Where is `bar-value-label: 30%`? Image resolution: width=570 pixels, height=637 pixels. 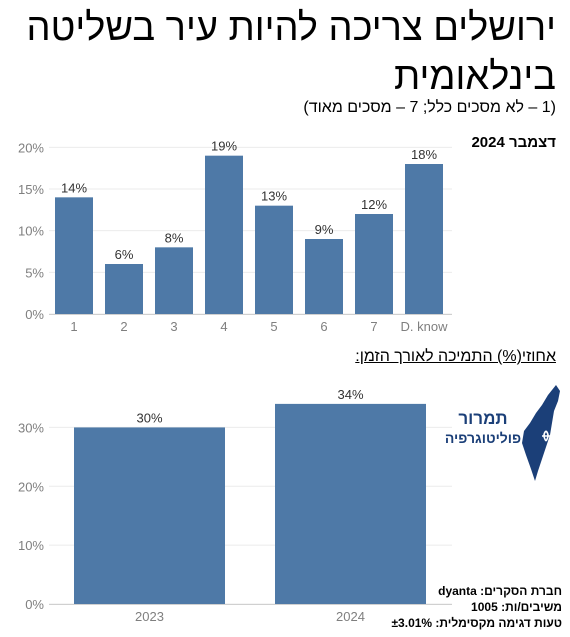
bar-value-label: 30% is located at coordinates (149, 417).